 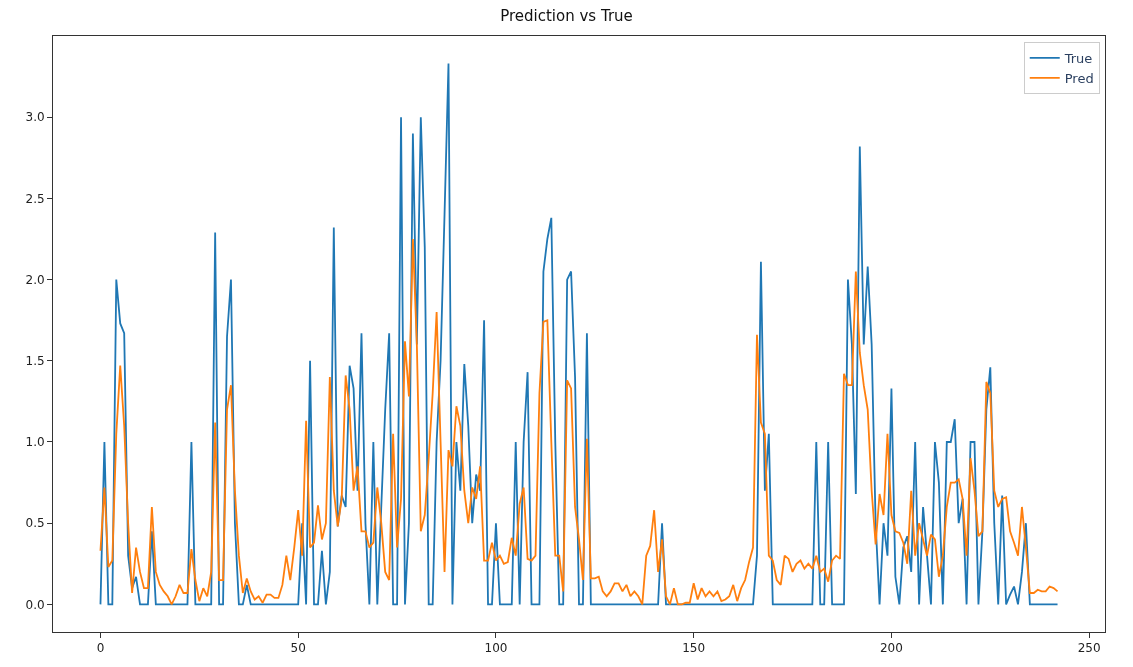 I want to click on y-tick-label: 1.5, so click(x=35, y=361).